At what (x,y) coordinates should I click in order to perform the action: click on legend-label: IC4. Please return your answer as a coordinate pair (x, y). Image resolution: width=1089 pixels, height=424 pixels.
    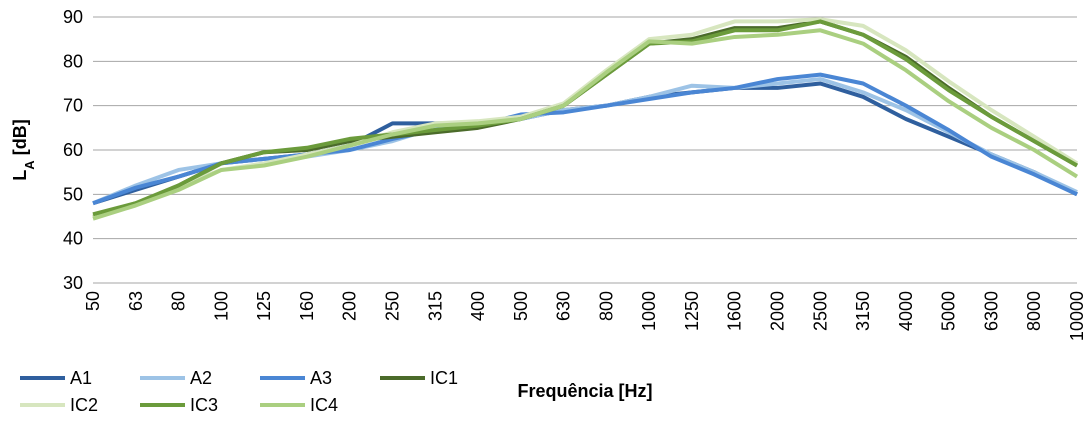
    Looking at the image, I should click on (324, 405).